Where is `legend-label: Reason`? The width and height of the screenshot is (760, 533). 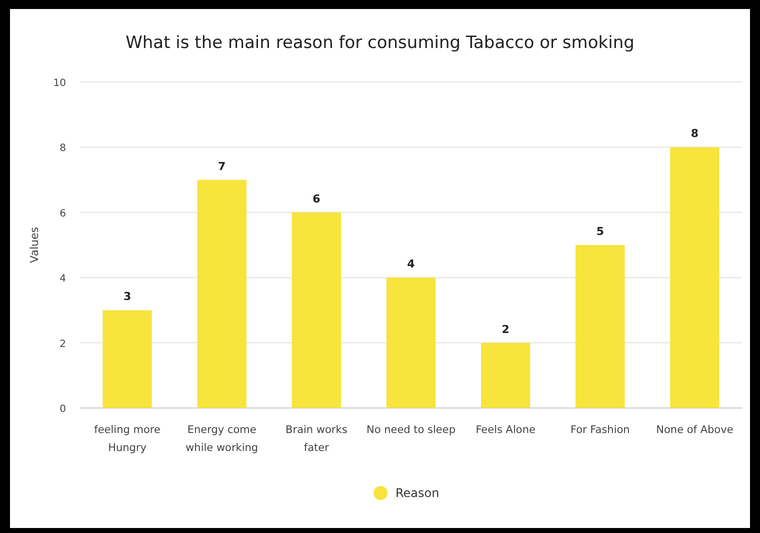
legend-label: Reason is located at coordinates (418, 493).